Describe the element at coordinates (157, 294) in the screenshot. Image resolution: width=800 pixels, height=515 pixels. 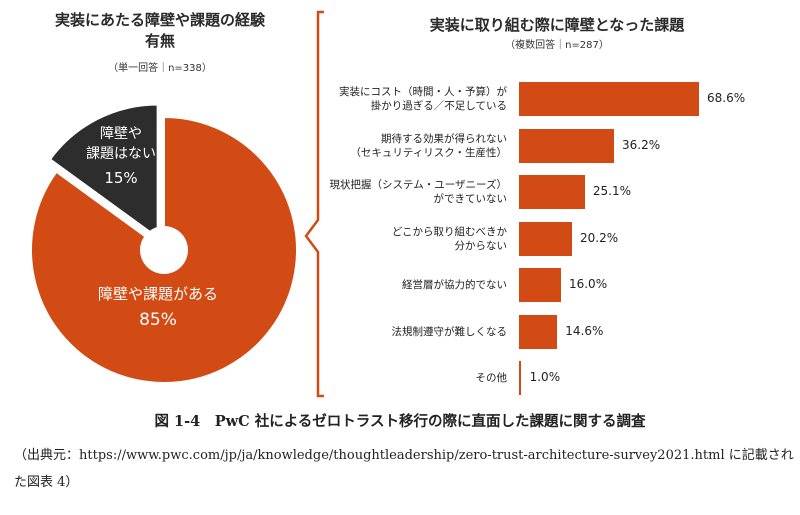
I see `pie-slice-label-line: 障壁や課題がある` at that location.